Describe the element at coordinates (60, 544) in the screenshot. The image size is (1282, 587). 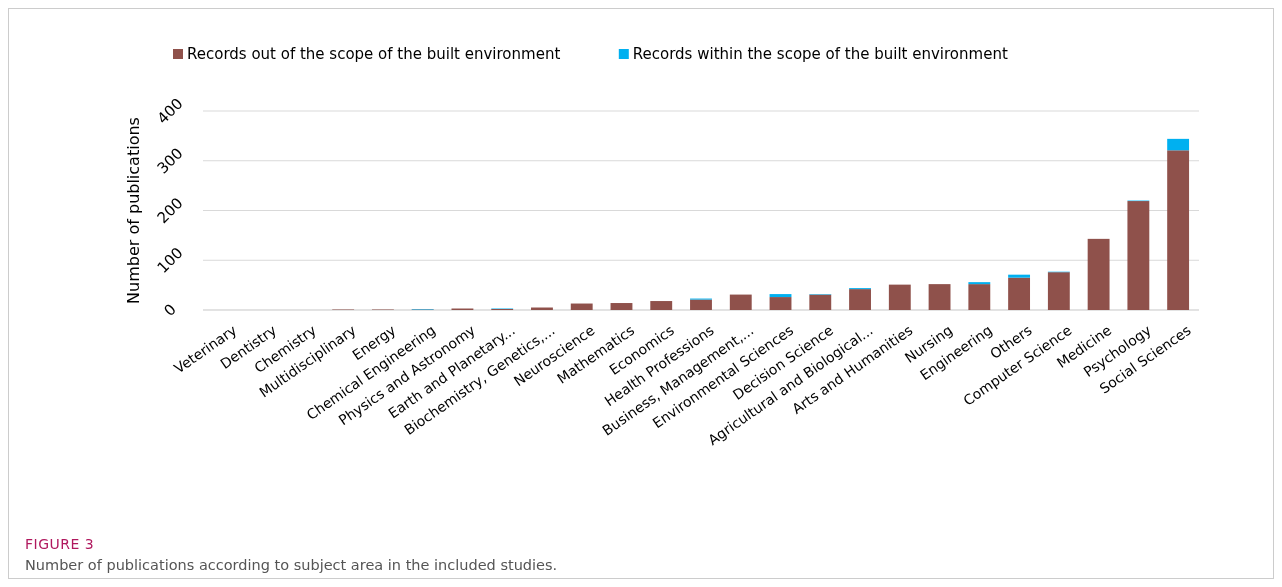
I see `caption: FIGURE 3` at that location.